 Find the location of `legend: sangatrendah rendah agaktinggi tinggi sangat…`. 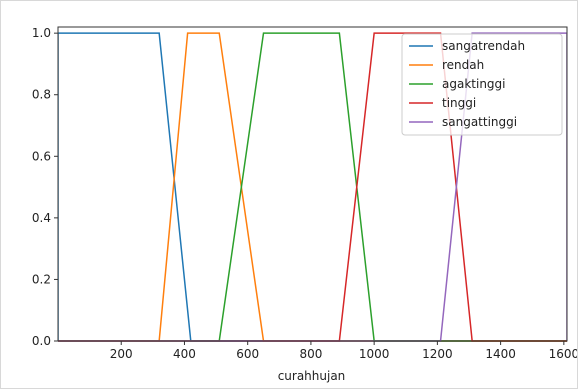

legend: sangatrendah rendah agaktinggi tinggi sangat… is located at coordinates (482, 84).